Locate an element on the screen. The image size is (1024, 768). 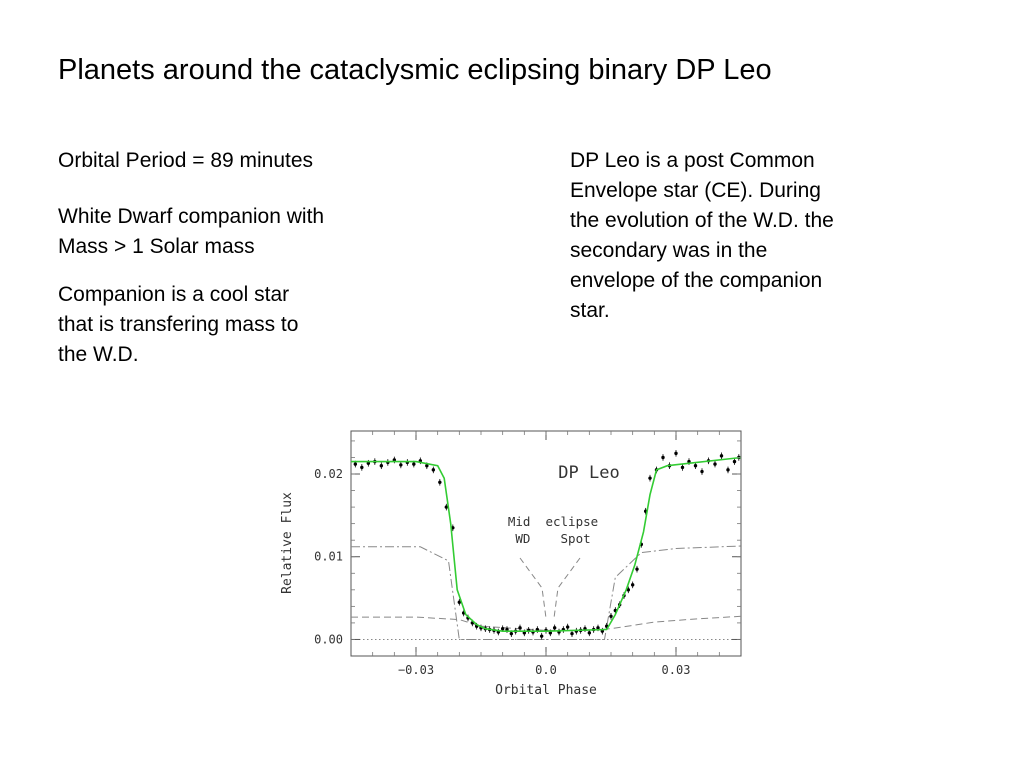
spot-marker-line is located at coordinates (567, 588).